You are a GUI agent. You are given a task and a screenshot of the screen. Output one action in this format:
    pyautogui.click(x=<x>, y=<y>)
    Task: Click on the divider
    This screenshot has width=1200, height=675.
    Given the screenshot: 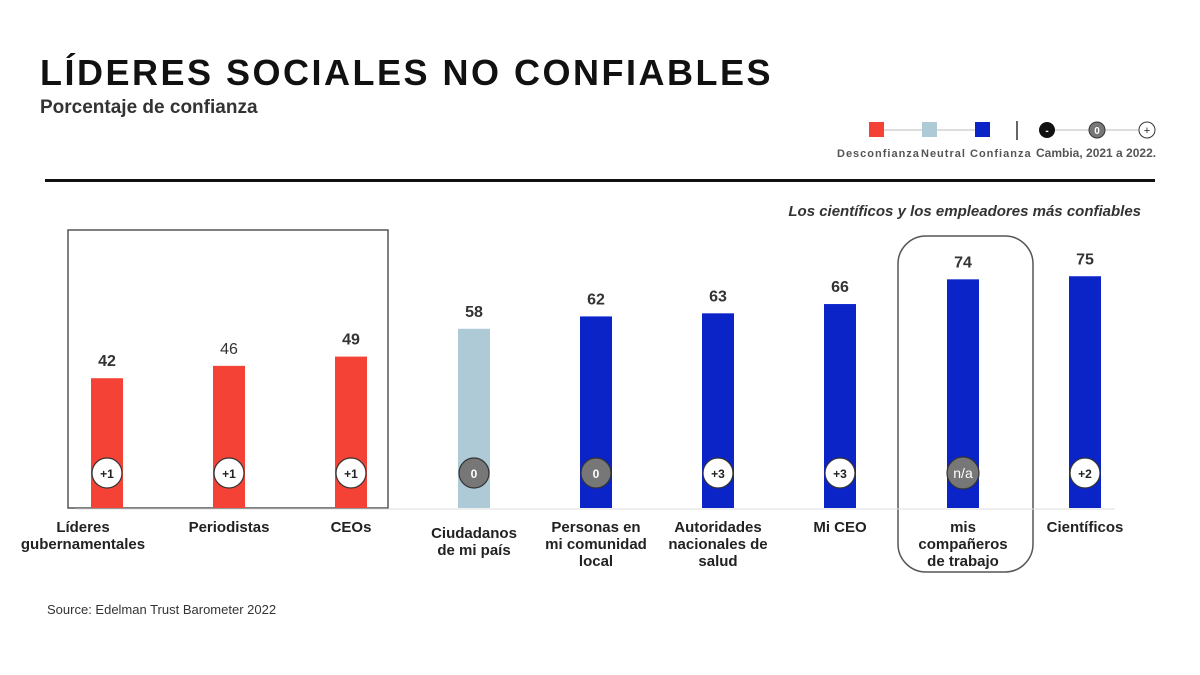 What is the action you would take?
    pyautogui.click(x=600, y=180)
    